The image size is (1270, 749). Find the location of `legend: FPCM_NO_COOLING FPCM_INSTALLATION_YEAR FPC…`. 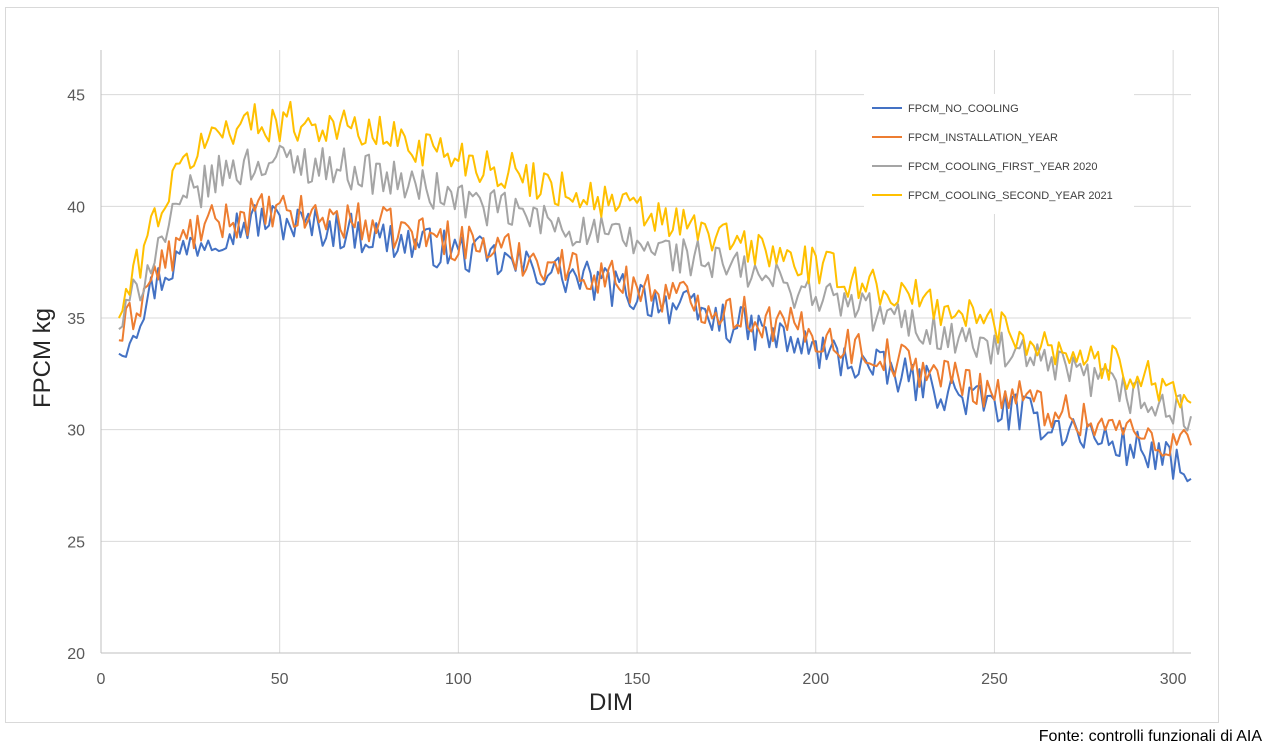

legend: FPCM_NO_COOLING FPCM_INSTALLATION_YEAR FPC… is located at coordinates (999, 154).